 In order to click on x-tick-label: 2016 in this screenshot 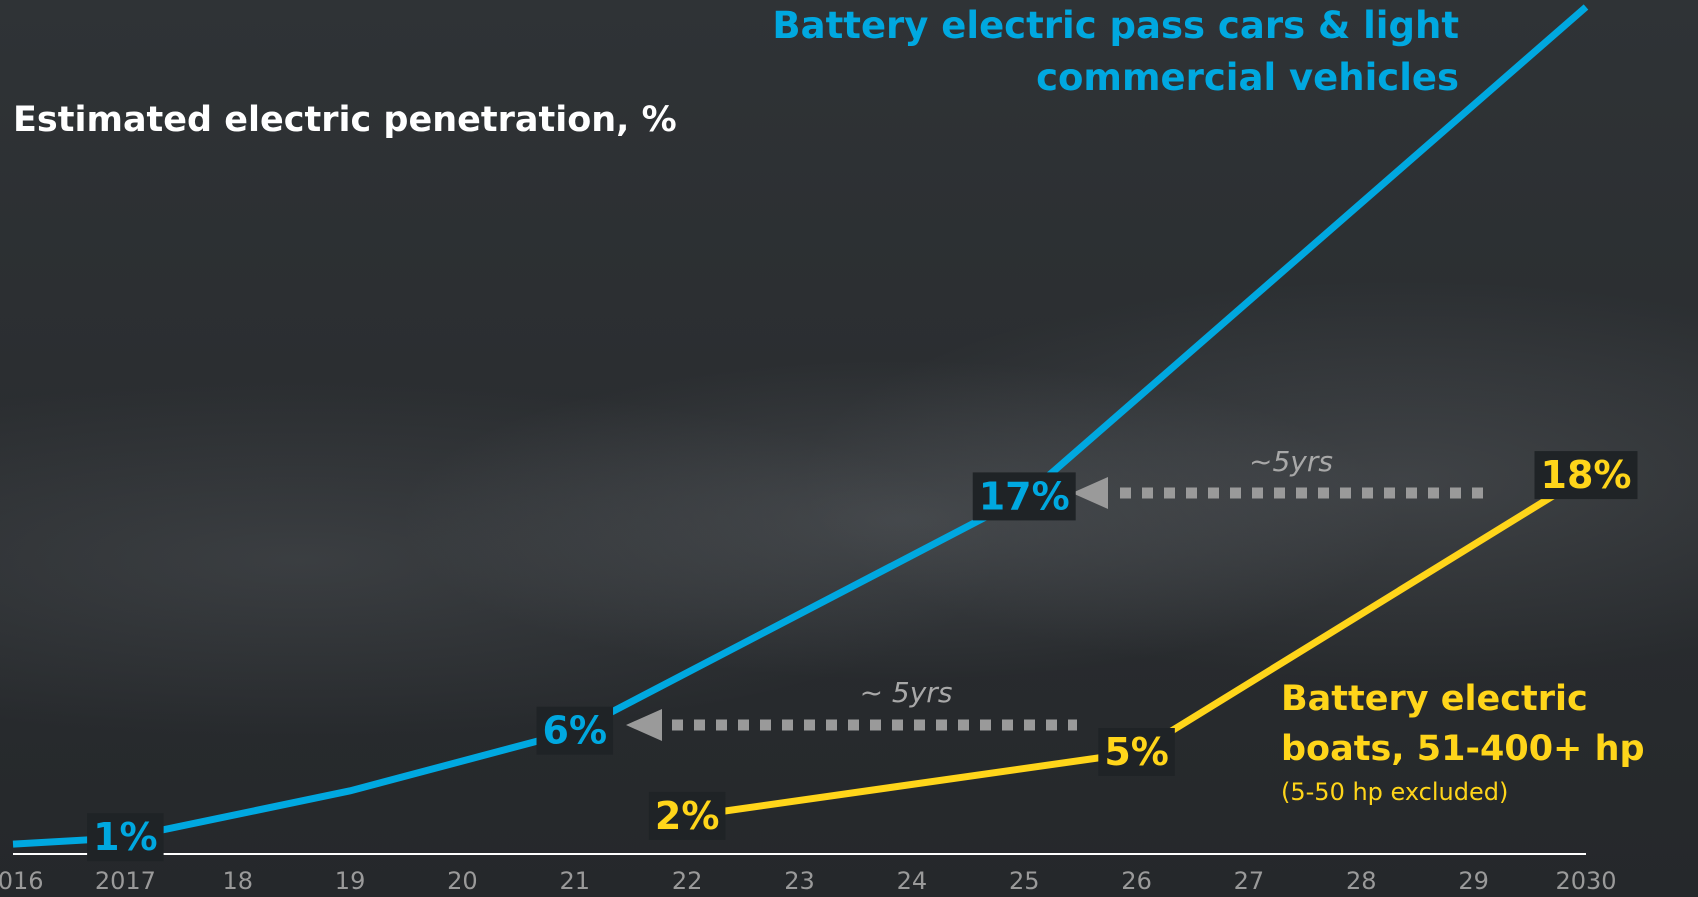, I will do `click(22, 881)`.